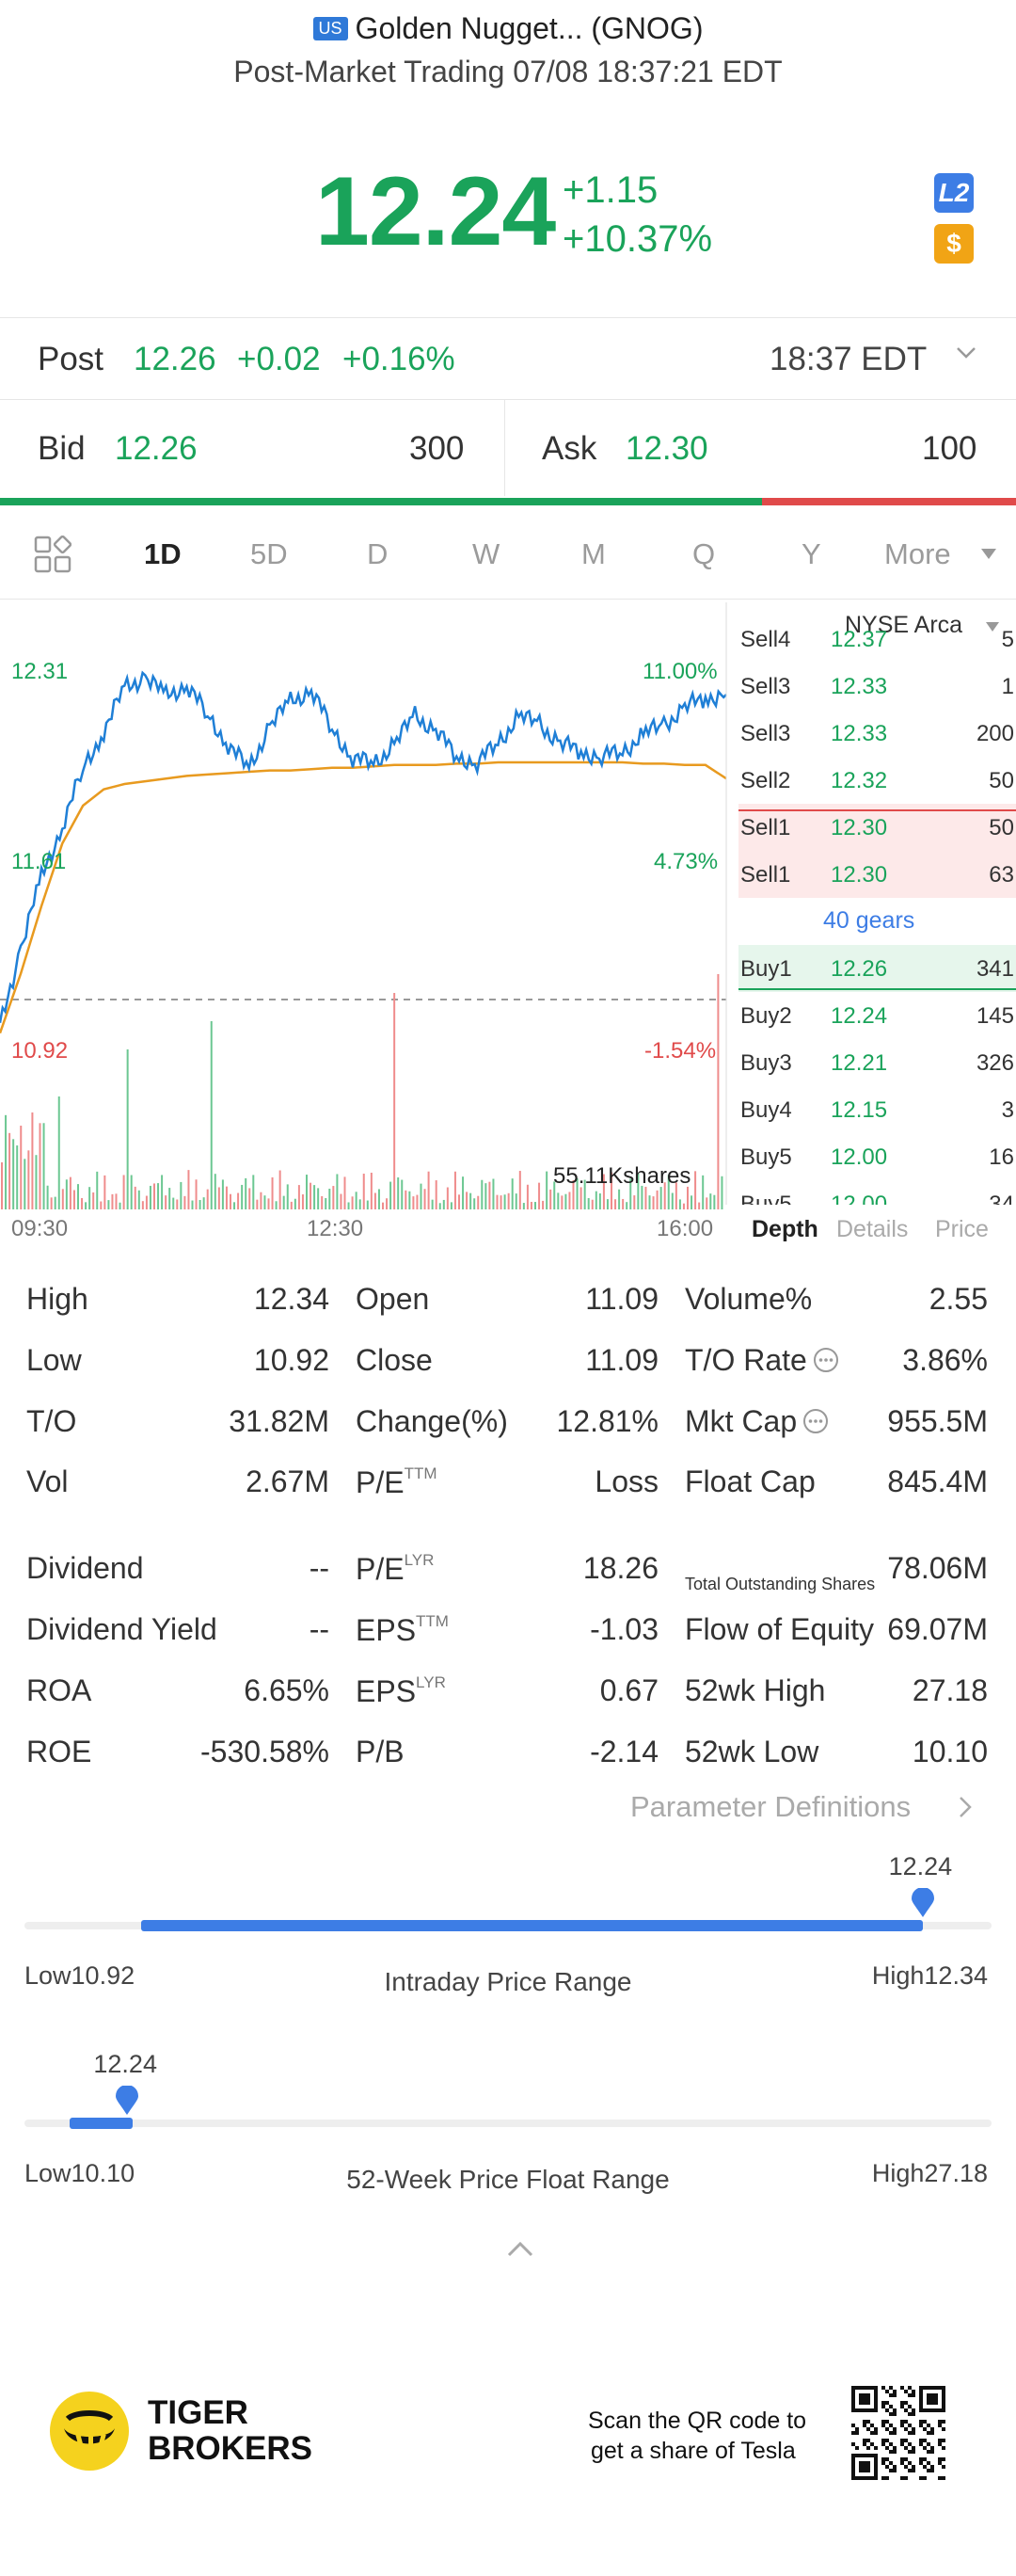  Describe the element at coordinates (766, 1157) in the screenshot. I see `order-level-label: Buy5` at that location.